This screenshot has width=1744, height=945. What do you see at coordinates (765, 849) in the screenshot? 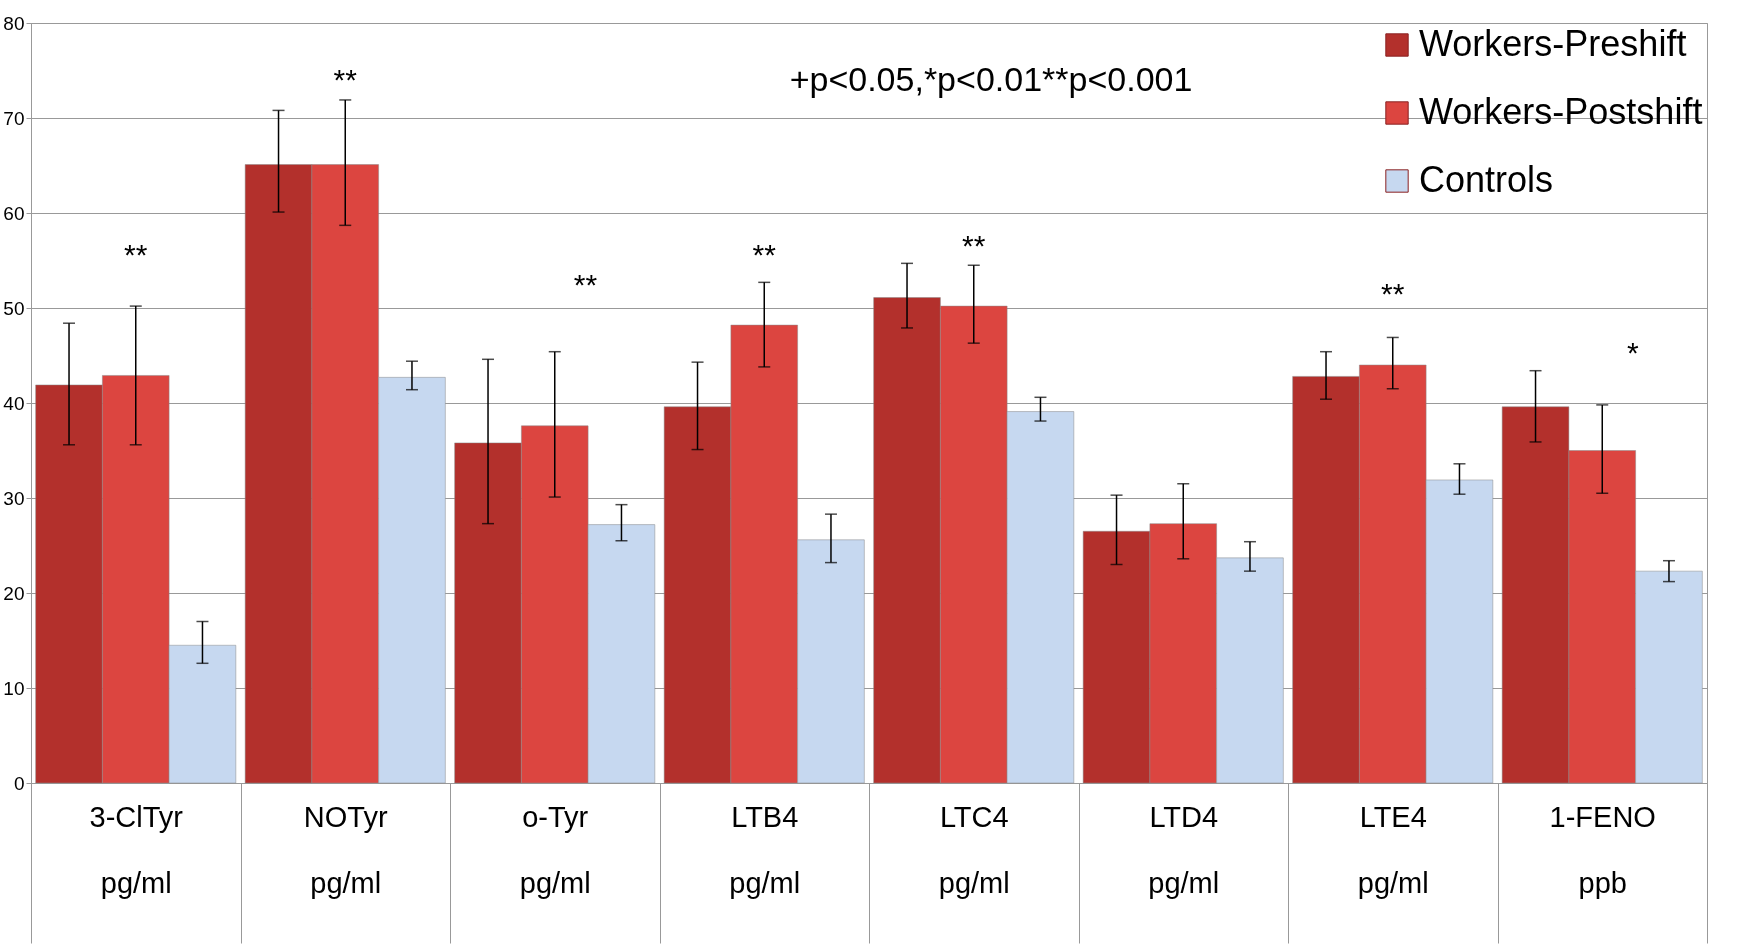
I see `x-tick-label: LTB4 pg/ml` at bounding box center [765, 849].